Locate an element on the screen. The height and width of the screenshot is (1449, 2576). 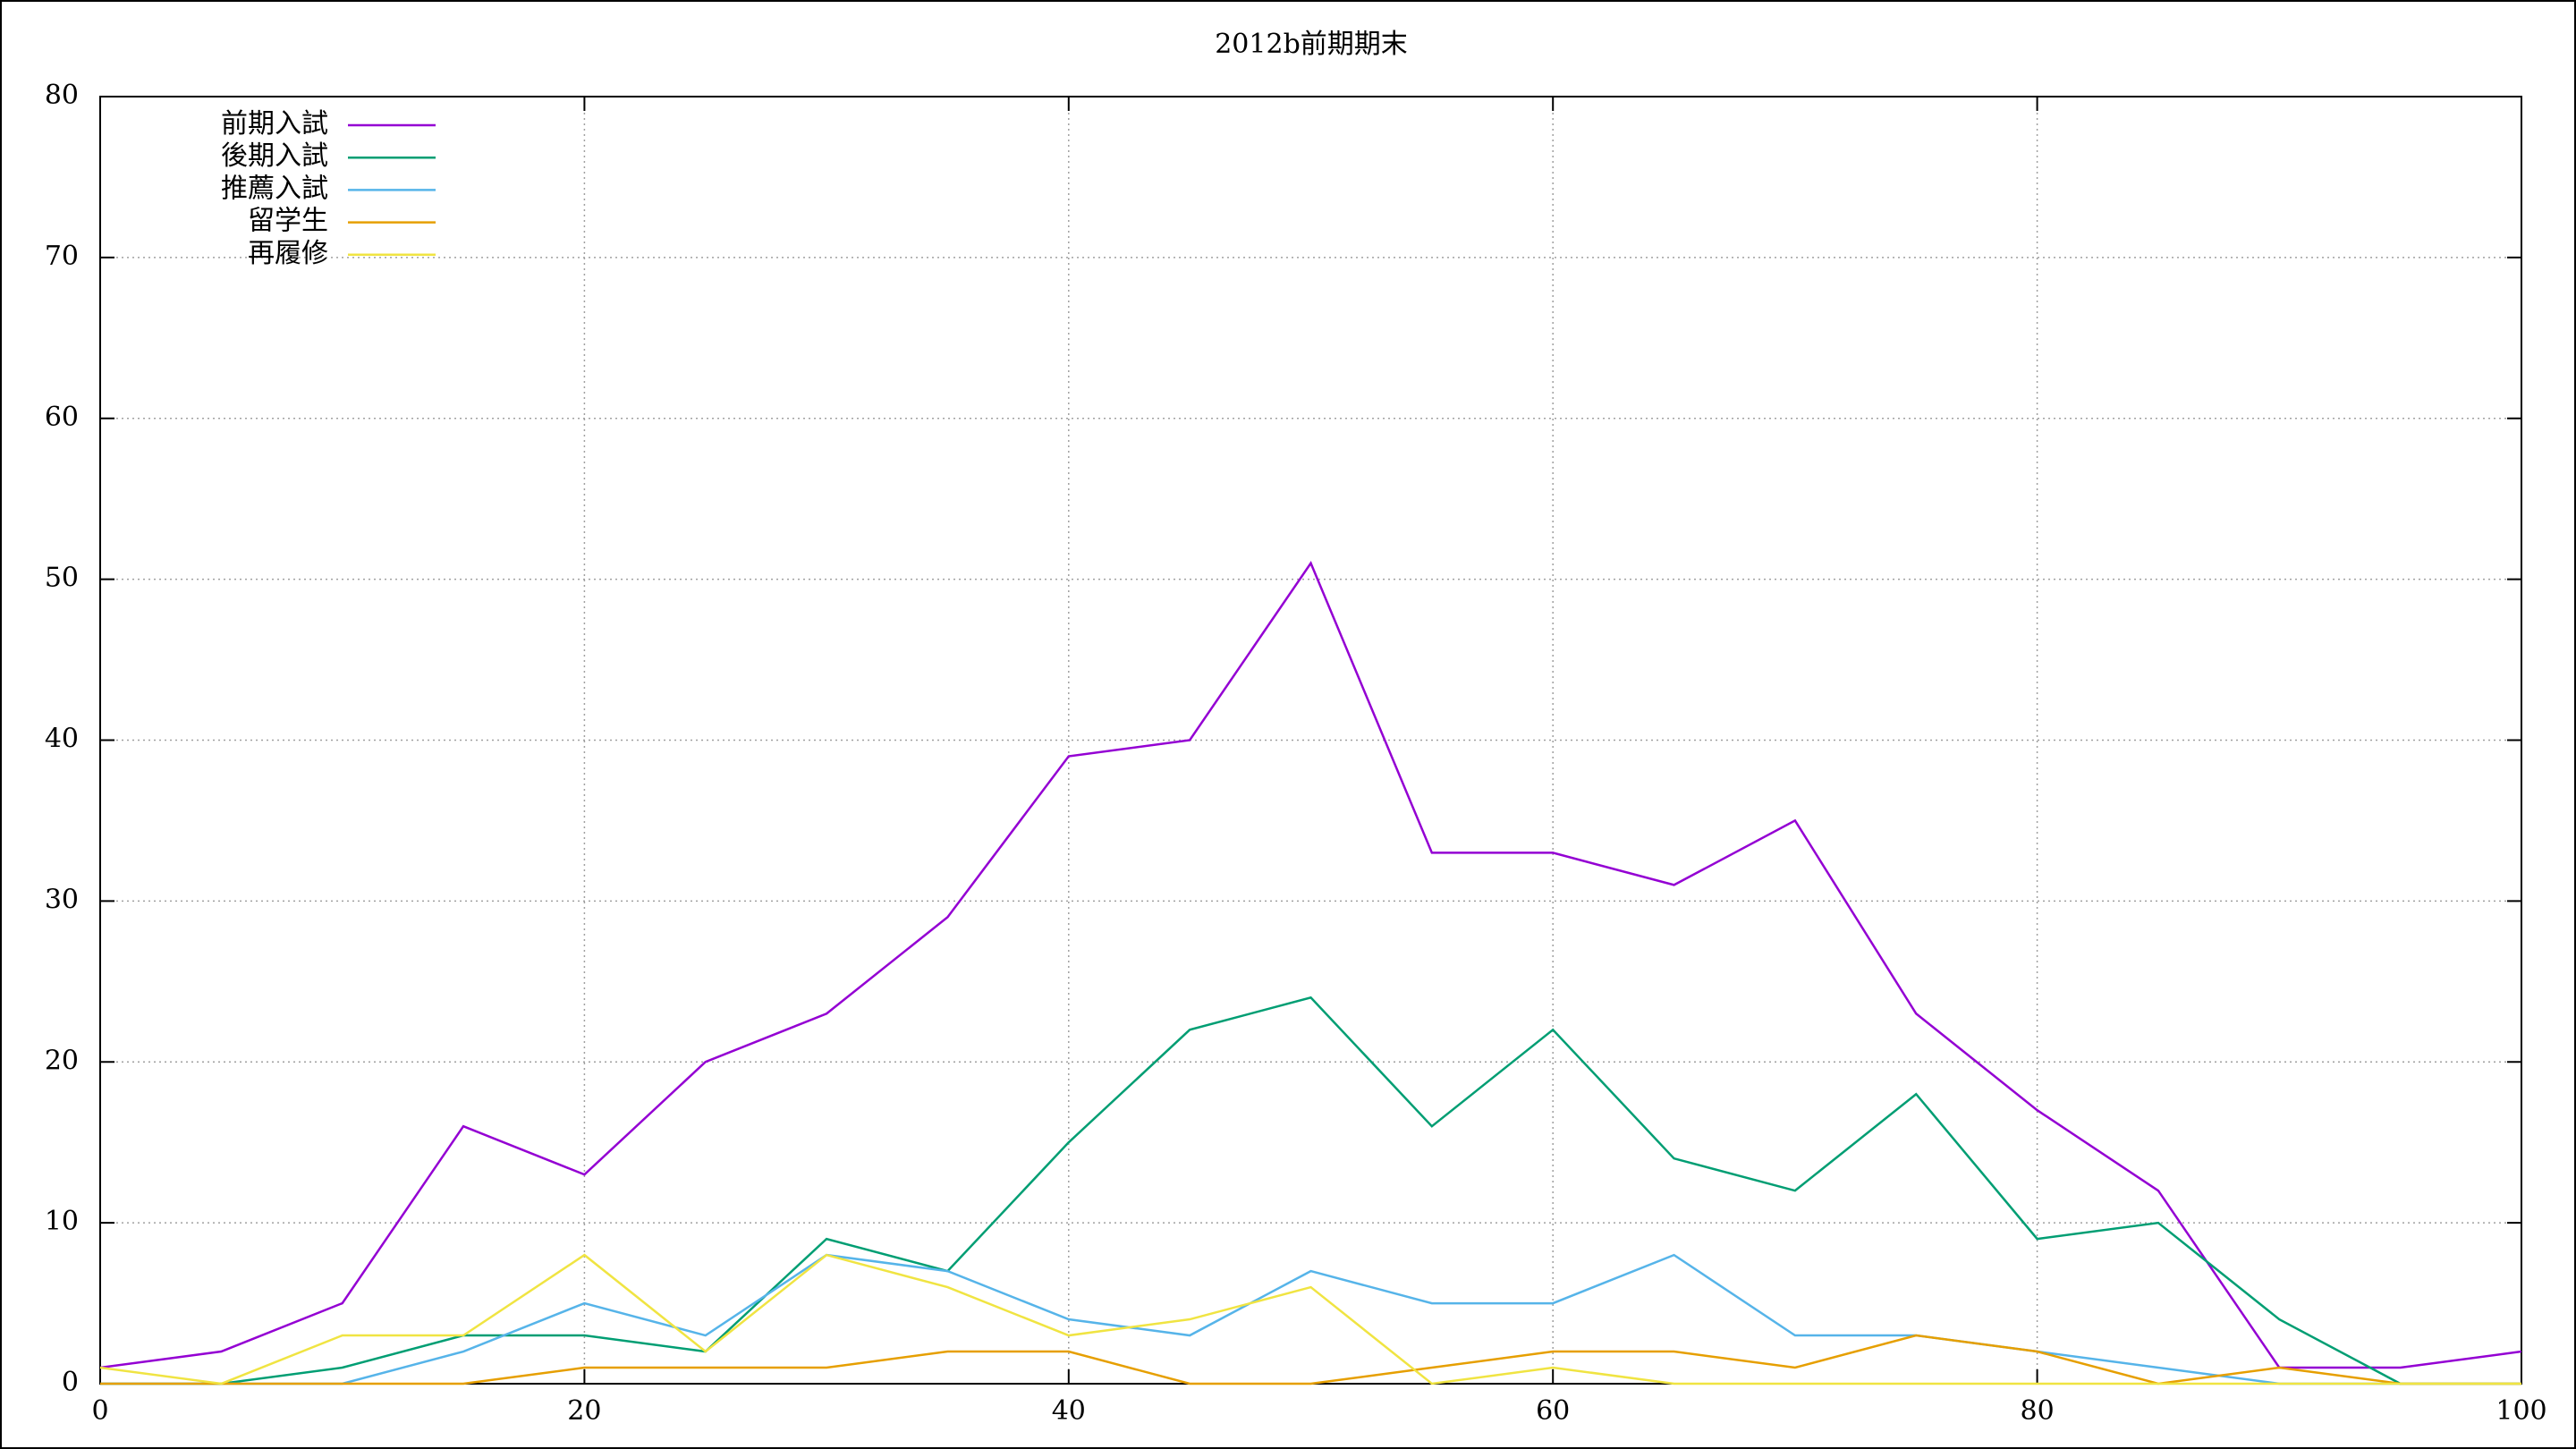
y-tick-label: 50 is located at coordinates (62, 578).